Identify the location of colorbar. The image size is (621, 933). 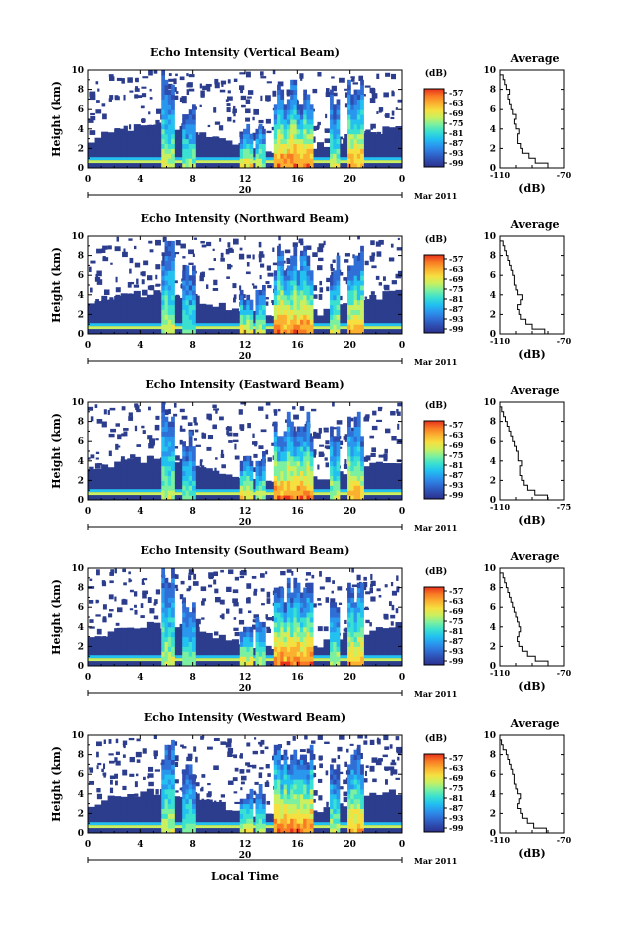
(434, 294).